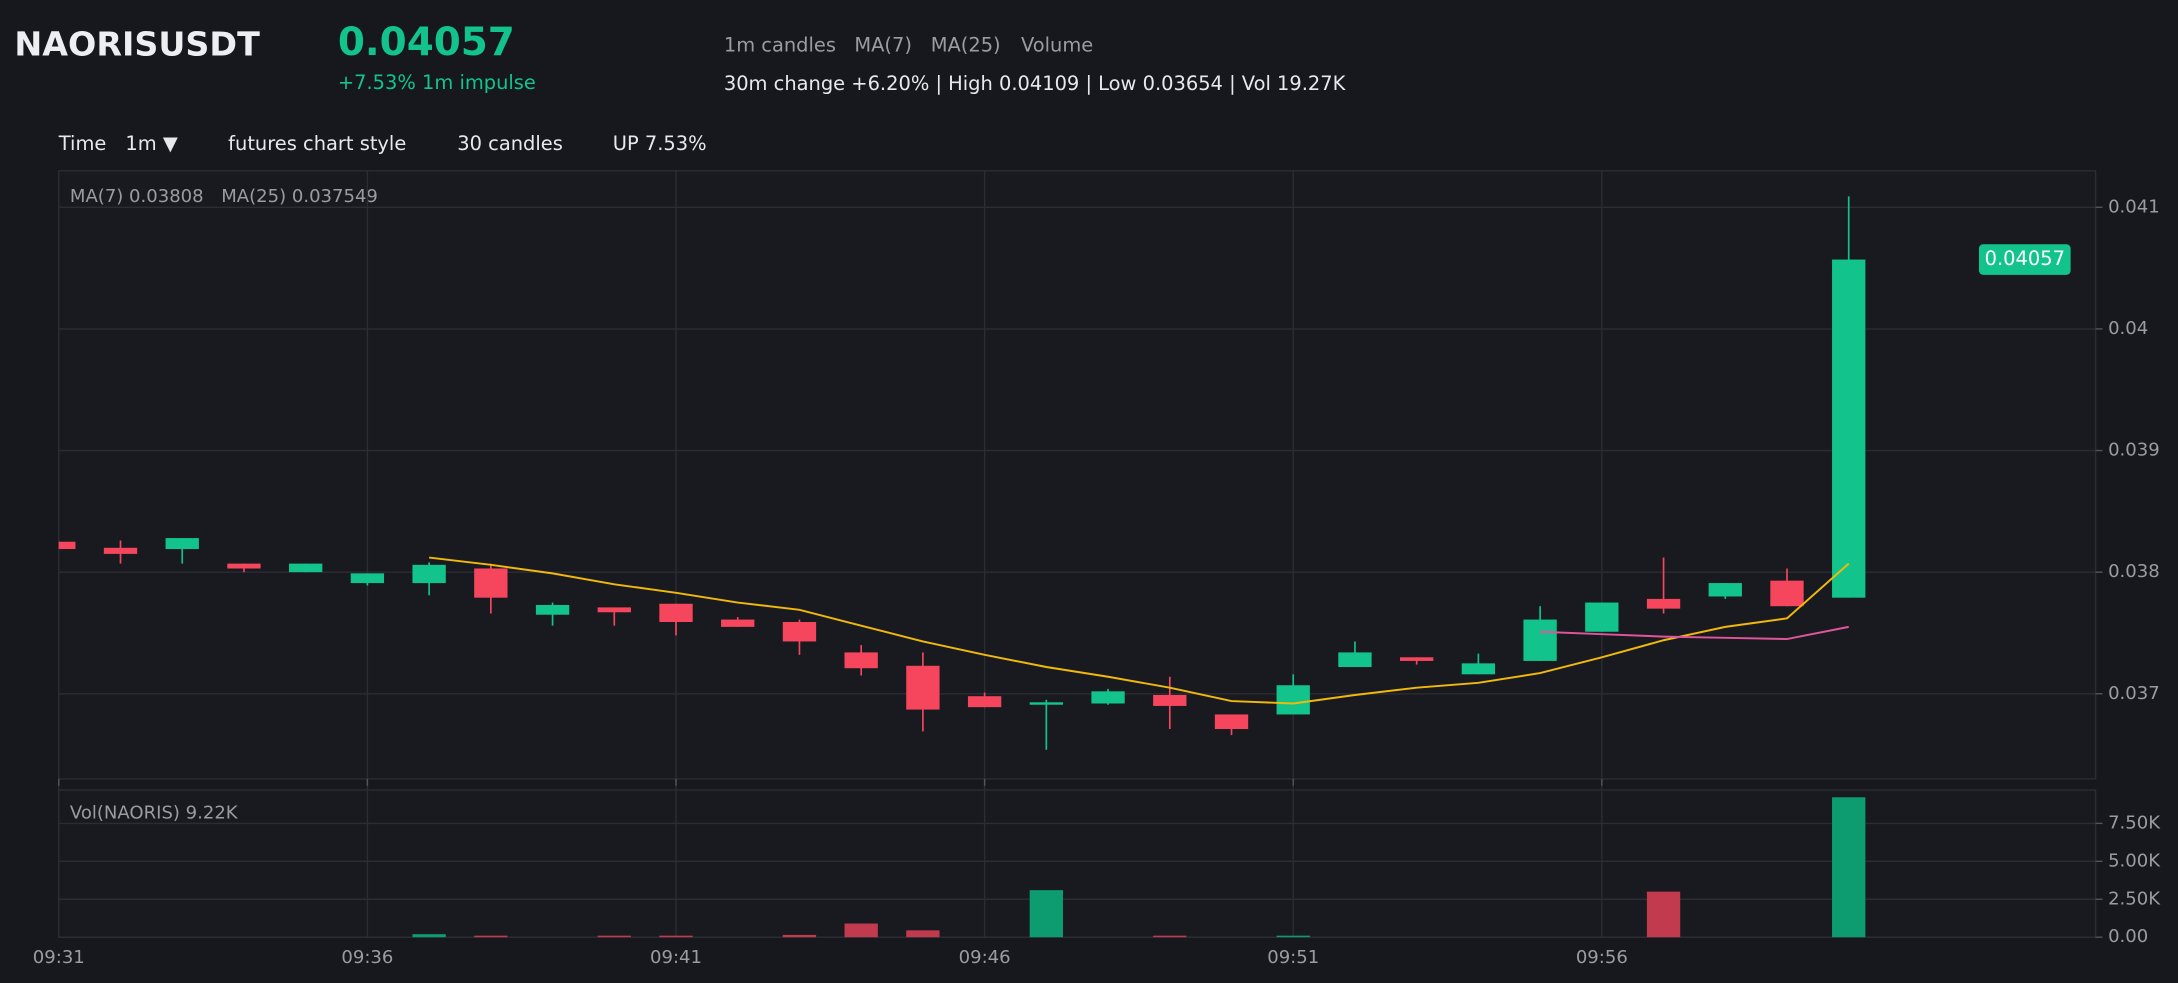 The width and height of the screenshot is (2178, 983). Describe the element at coordinates (2128, 328) in the screenshot. I see `y-tick-label: 0.04` at that location.